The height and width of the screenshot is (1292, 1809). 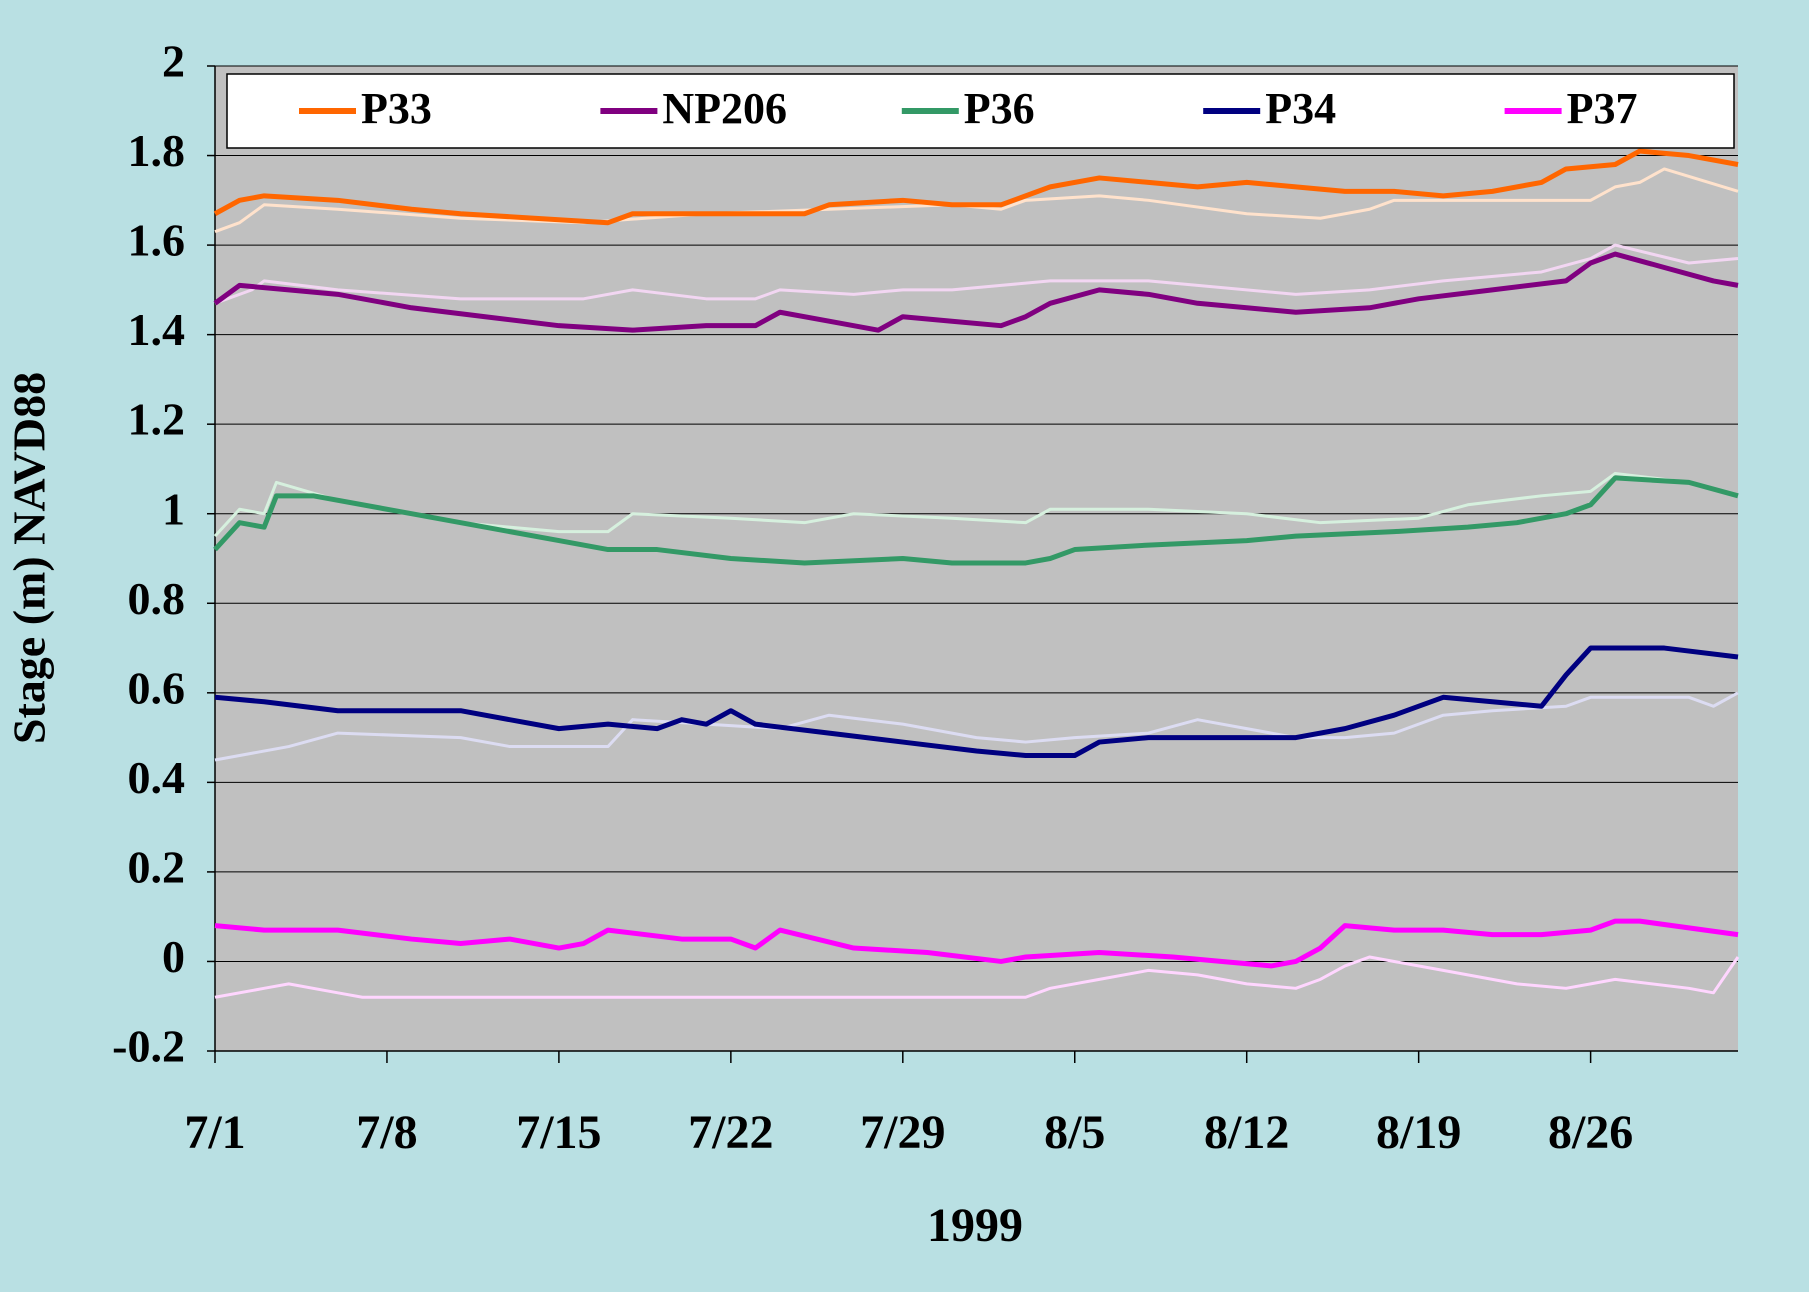 I want to click on y-tick-label: 1.8, so click(x=157, y=150).